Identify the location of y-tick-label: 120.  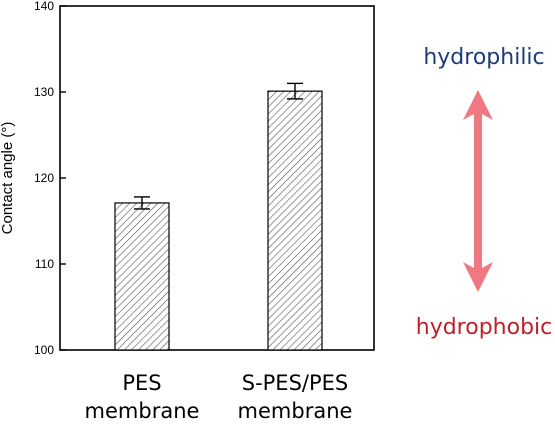
(44, 178).